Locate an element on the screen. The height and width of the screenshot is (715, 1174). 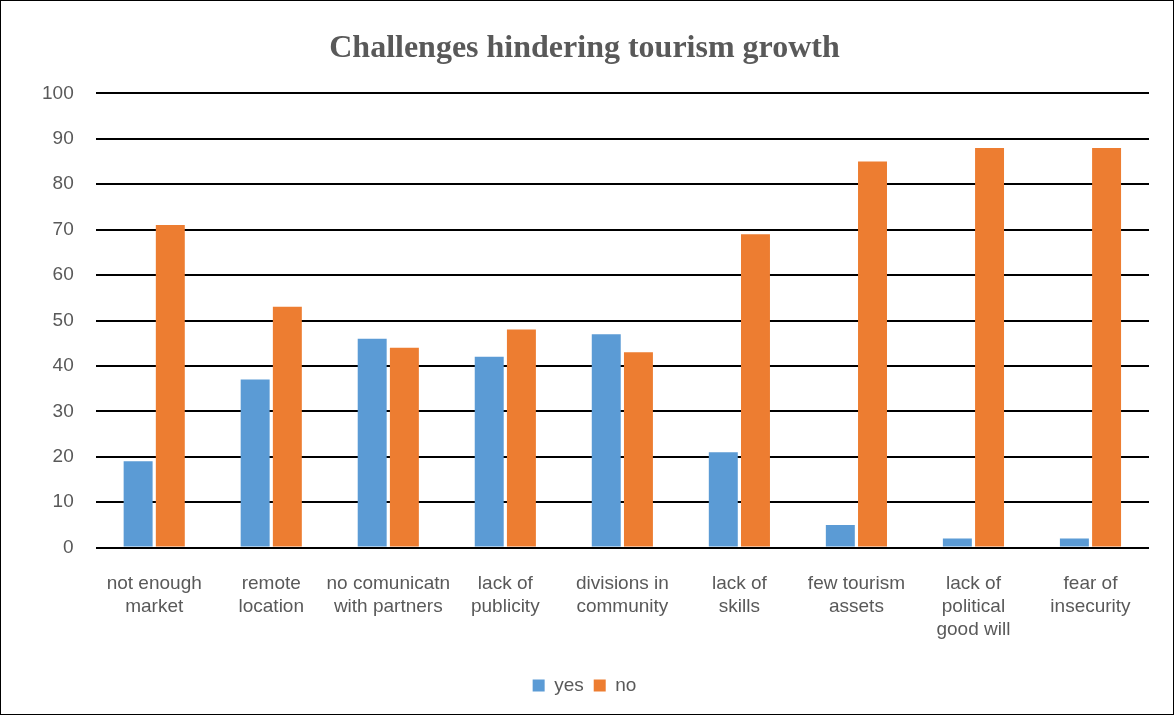
x-tick-label: remote location is located at coordinates (271, 594).